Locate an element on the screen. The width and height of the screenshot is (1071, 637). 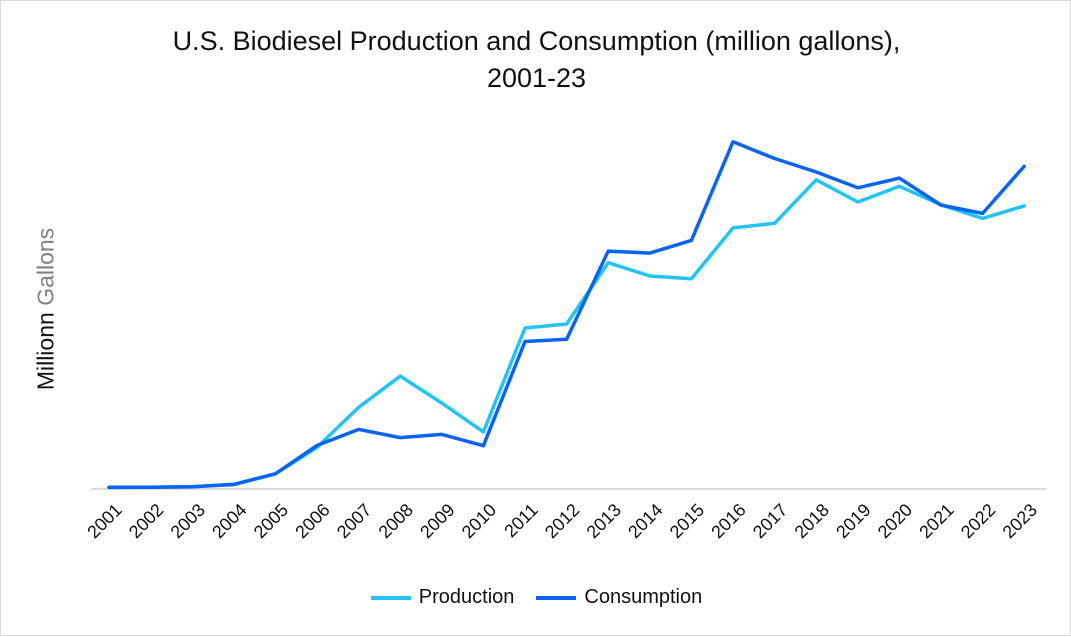
legend-label: Production is located at coordinates (466, 597).